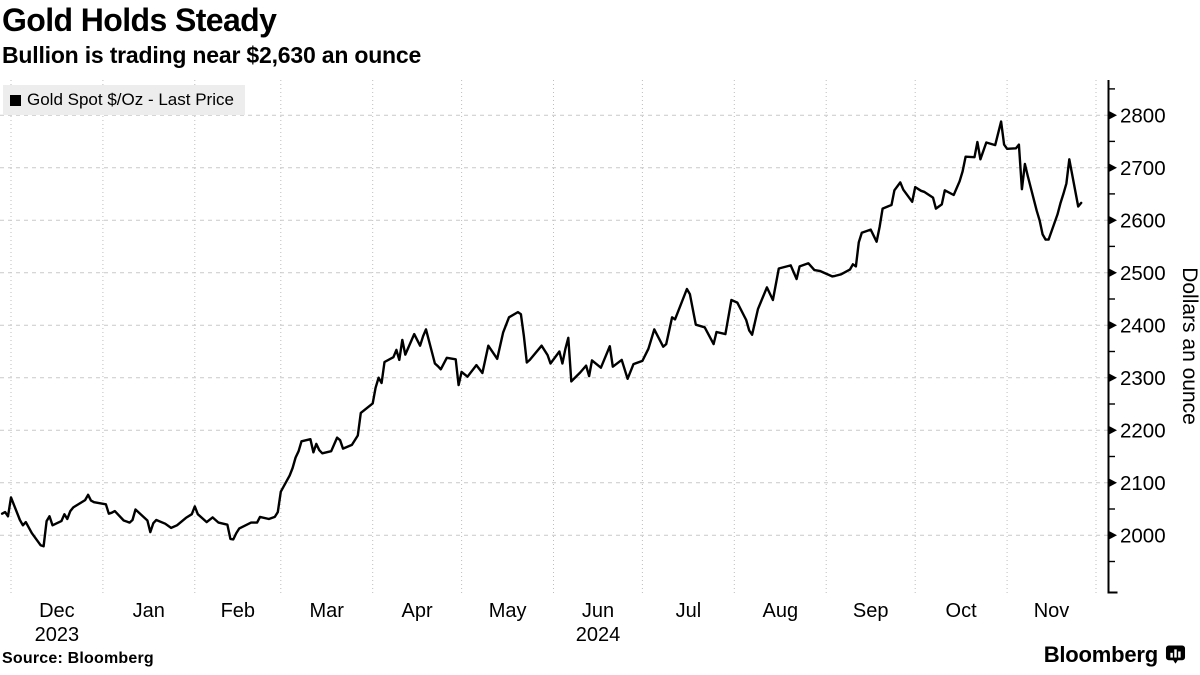 This screenshot has height=675, width=1200. What do you see at coordinates (326, 611) in the screenshot?
I see `x-tick-label: Mar` at bounding box center [326, 611].